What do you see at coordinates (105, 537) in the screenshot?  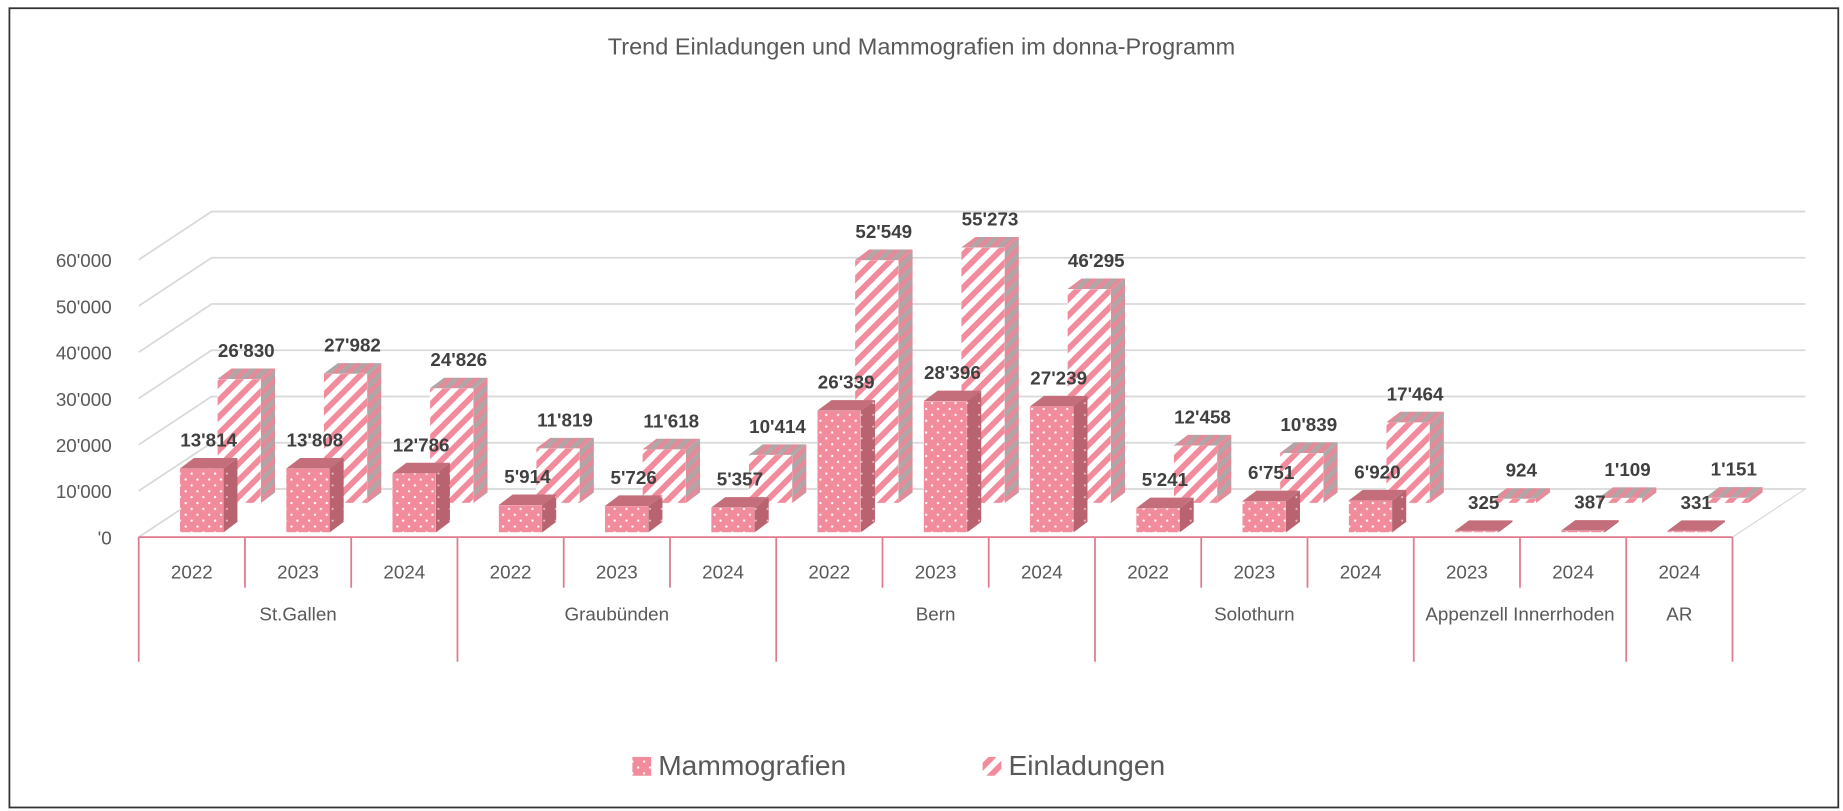 I see `y-tick-label: '0` at bounding box center [105, 537].